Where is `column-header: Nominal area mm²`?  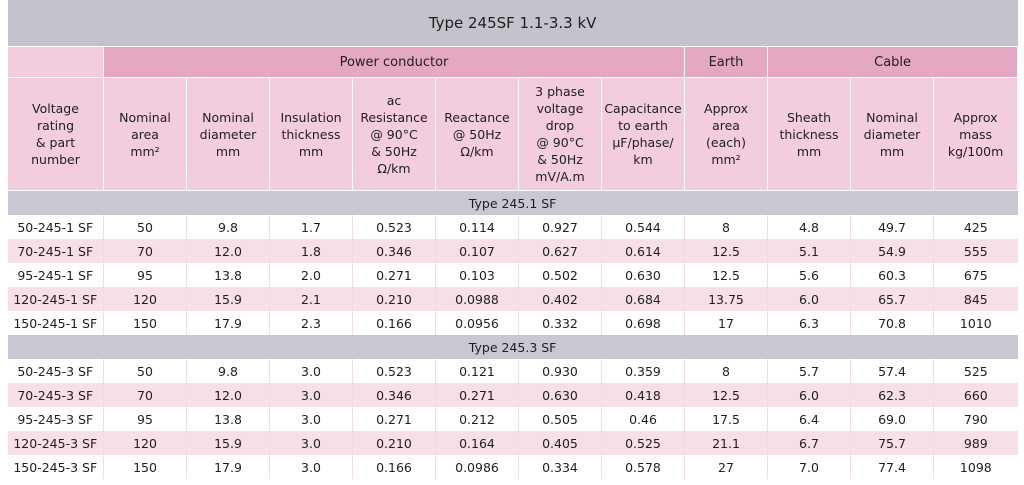
column-header: Nominal area mm² is located at coordinates (145, 134).